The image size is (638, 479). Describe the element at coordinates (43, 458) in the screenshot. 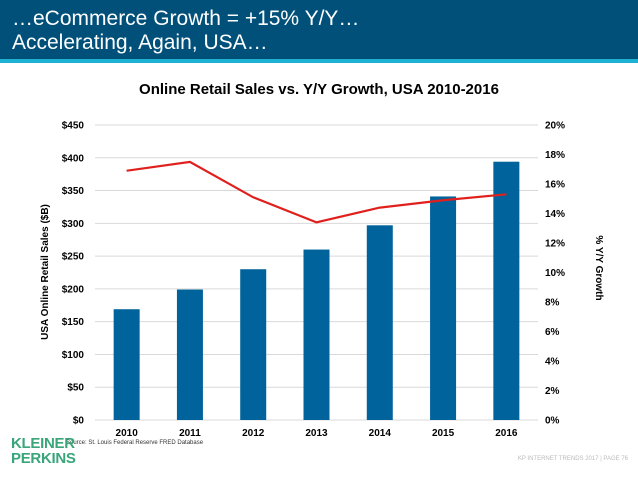

I see `logo-line2: PERKINS` at that location.